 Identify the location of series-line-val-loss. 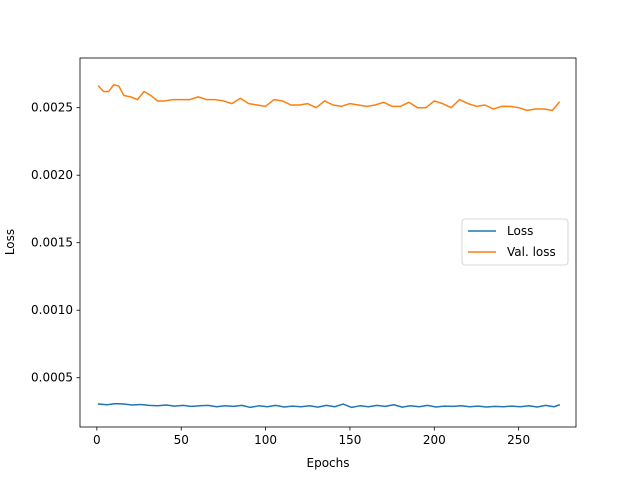
(329, 97).